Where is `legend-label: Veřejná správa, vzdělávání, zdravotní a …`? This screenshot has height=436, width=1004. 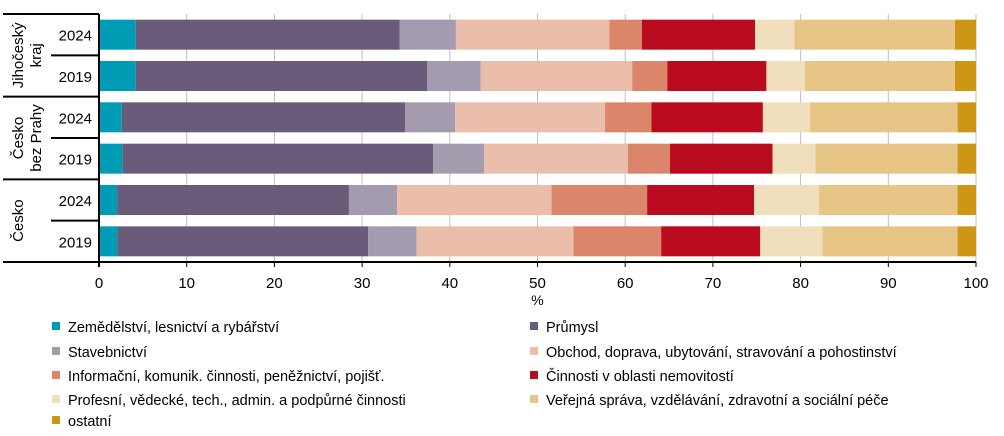
legend-label: Veřejná správa, vzdělávání, zdravotní a … is located at coordinates (717, 401).